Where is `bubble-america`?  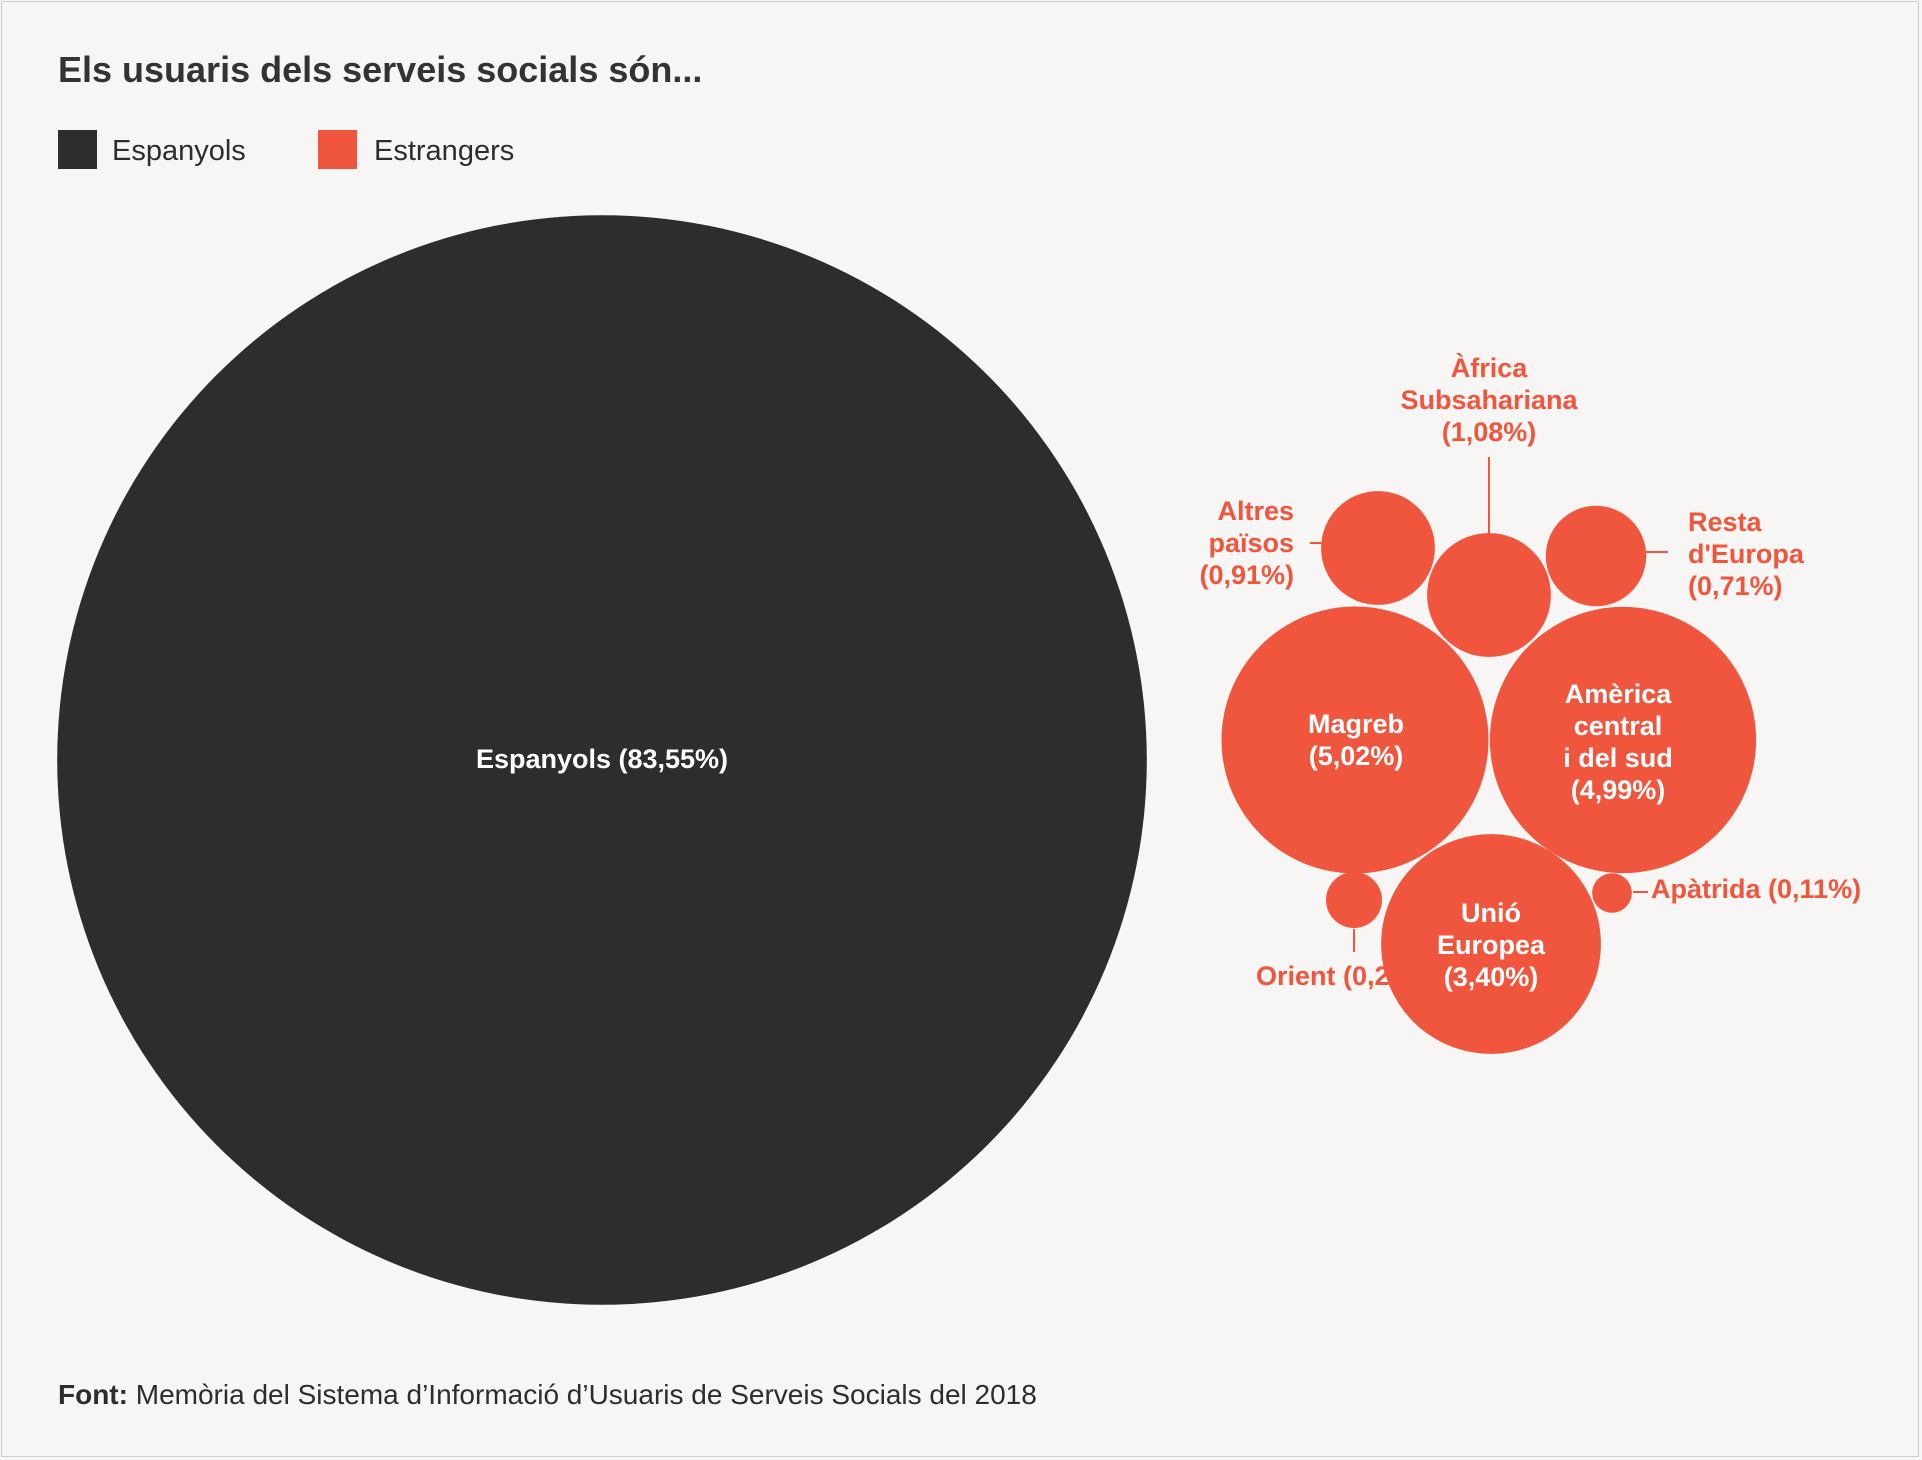
bubble-america is located at coordinates (1623, 740).